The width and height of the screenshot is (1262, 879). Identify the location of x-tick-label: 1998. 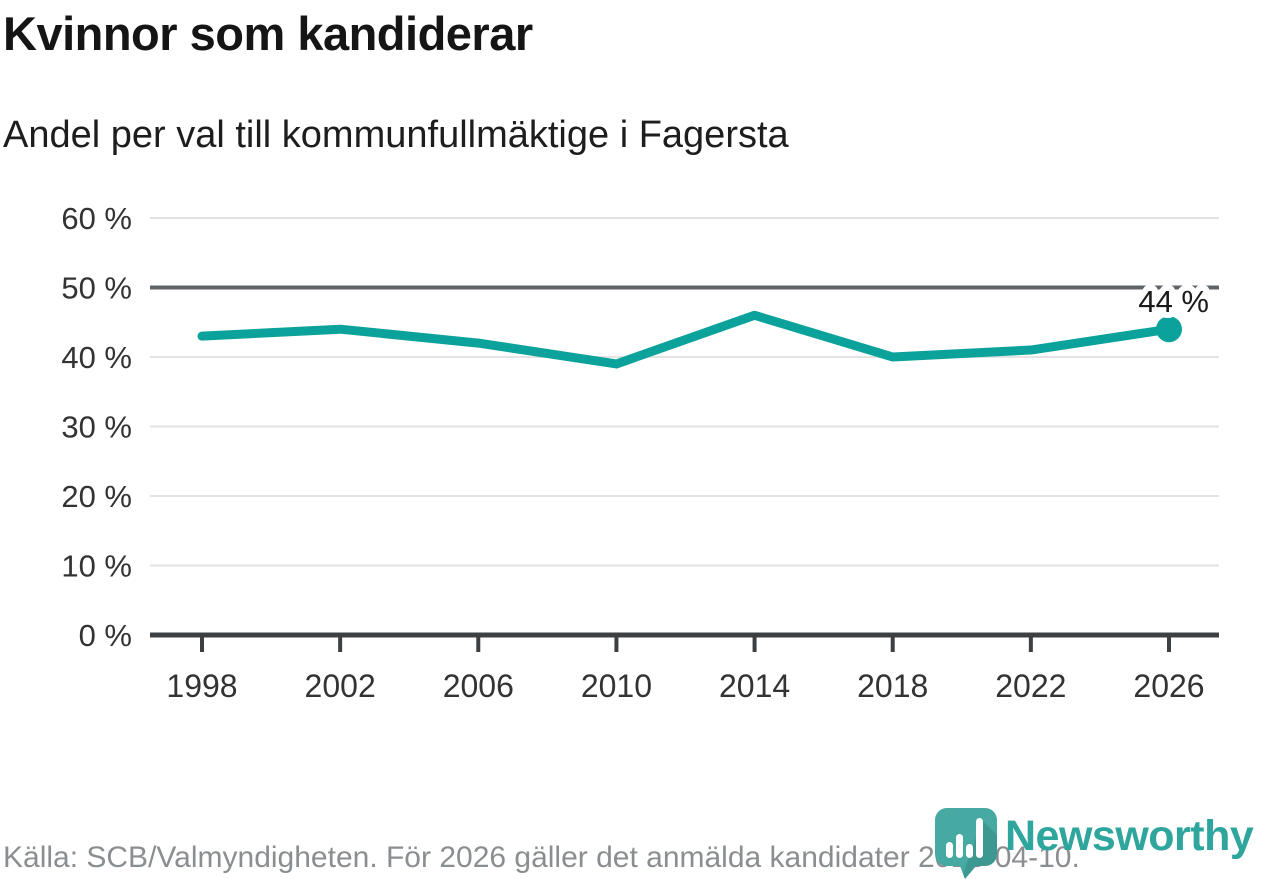
(201, 686).